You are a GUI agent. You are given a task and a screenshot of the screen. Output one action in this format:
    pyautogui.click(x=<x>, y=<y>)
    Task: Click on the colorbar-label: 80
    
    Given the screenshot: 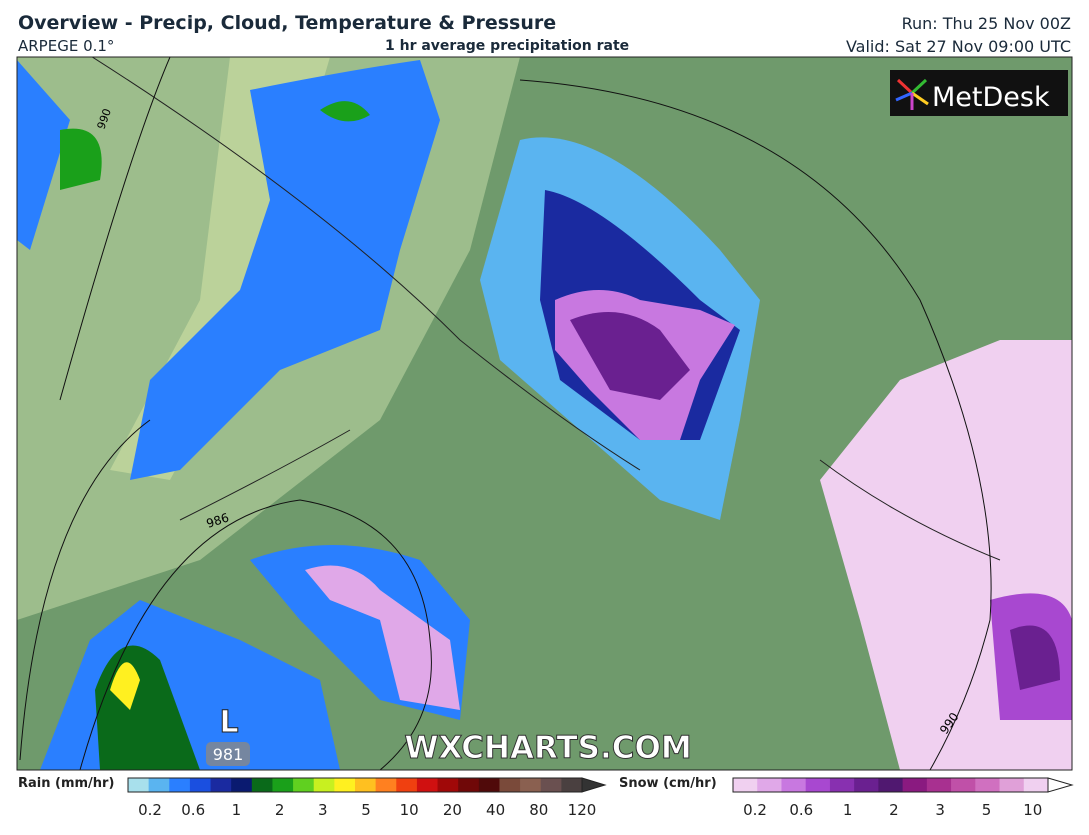 What is the action you would take?
    pyautogui.click(x=538, y=810)
    